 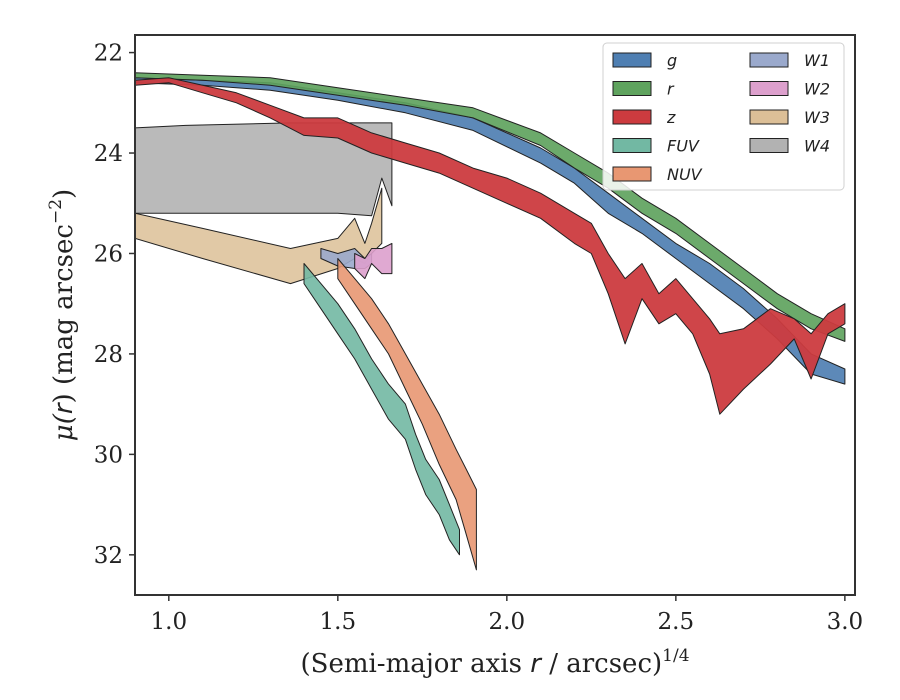 I want to click on y-tick-label: 22, so click(x=108, y=54).